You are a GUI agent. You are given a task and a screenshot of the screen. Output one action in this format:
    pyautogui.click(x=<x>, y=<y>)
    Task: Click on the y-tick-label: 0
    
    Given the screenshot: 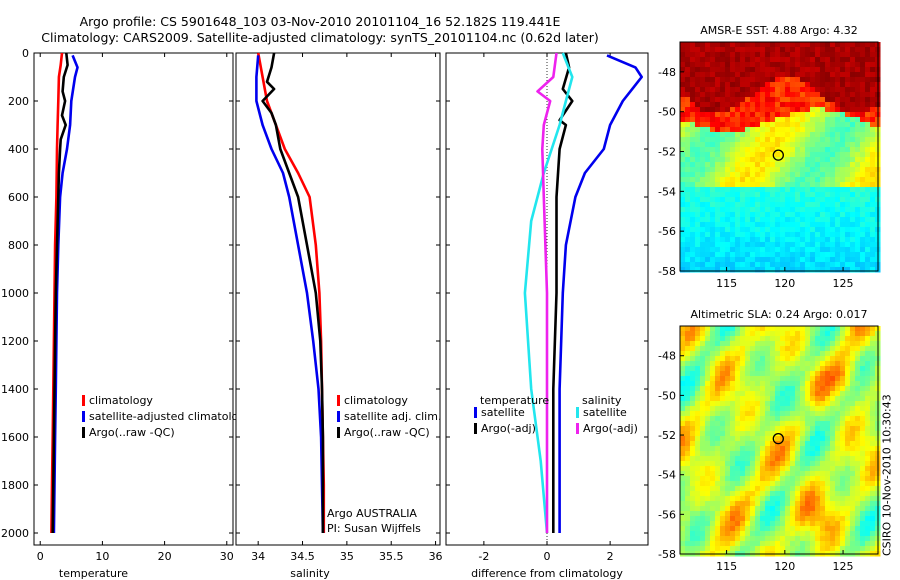 What is the action you would take?
    pyautogui.click(x=25, y=53)
    